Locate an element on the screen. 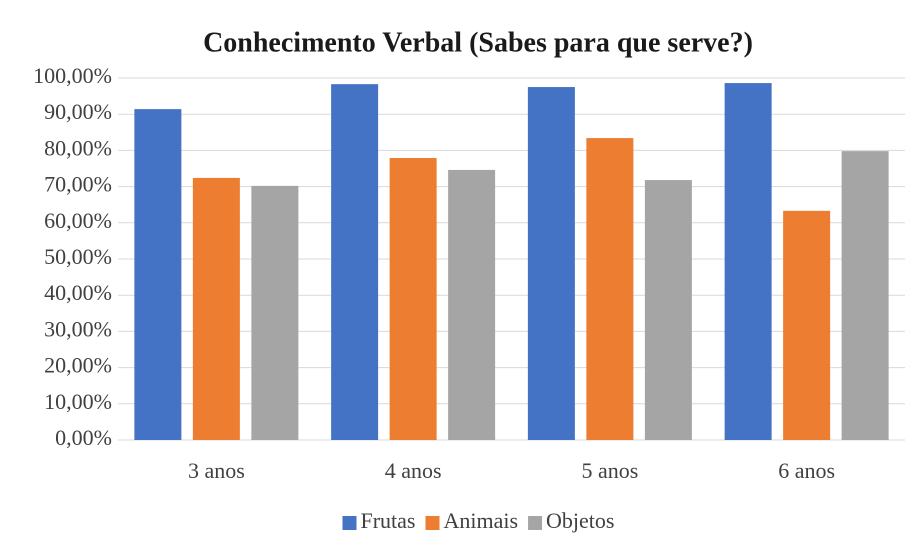 This screenshot has height=537, width=909. y-tick-label: 80,00% is located at coordinates (78, 147).